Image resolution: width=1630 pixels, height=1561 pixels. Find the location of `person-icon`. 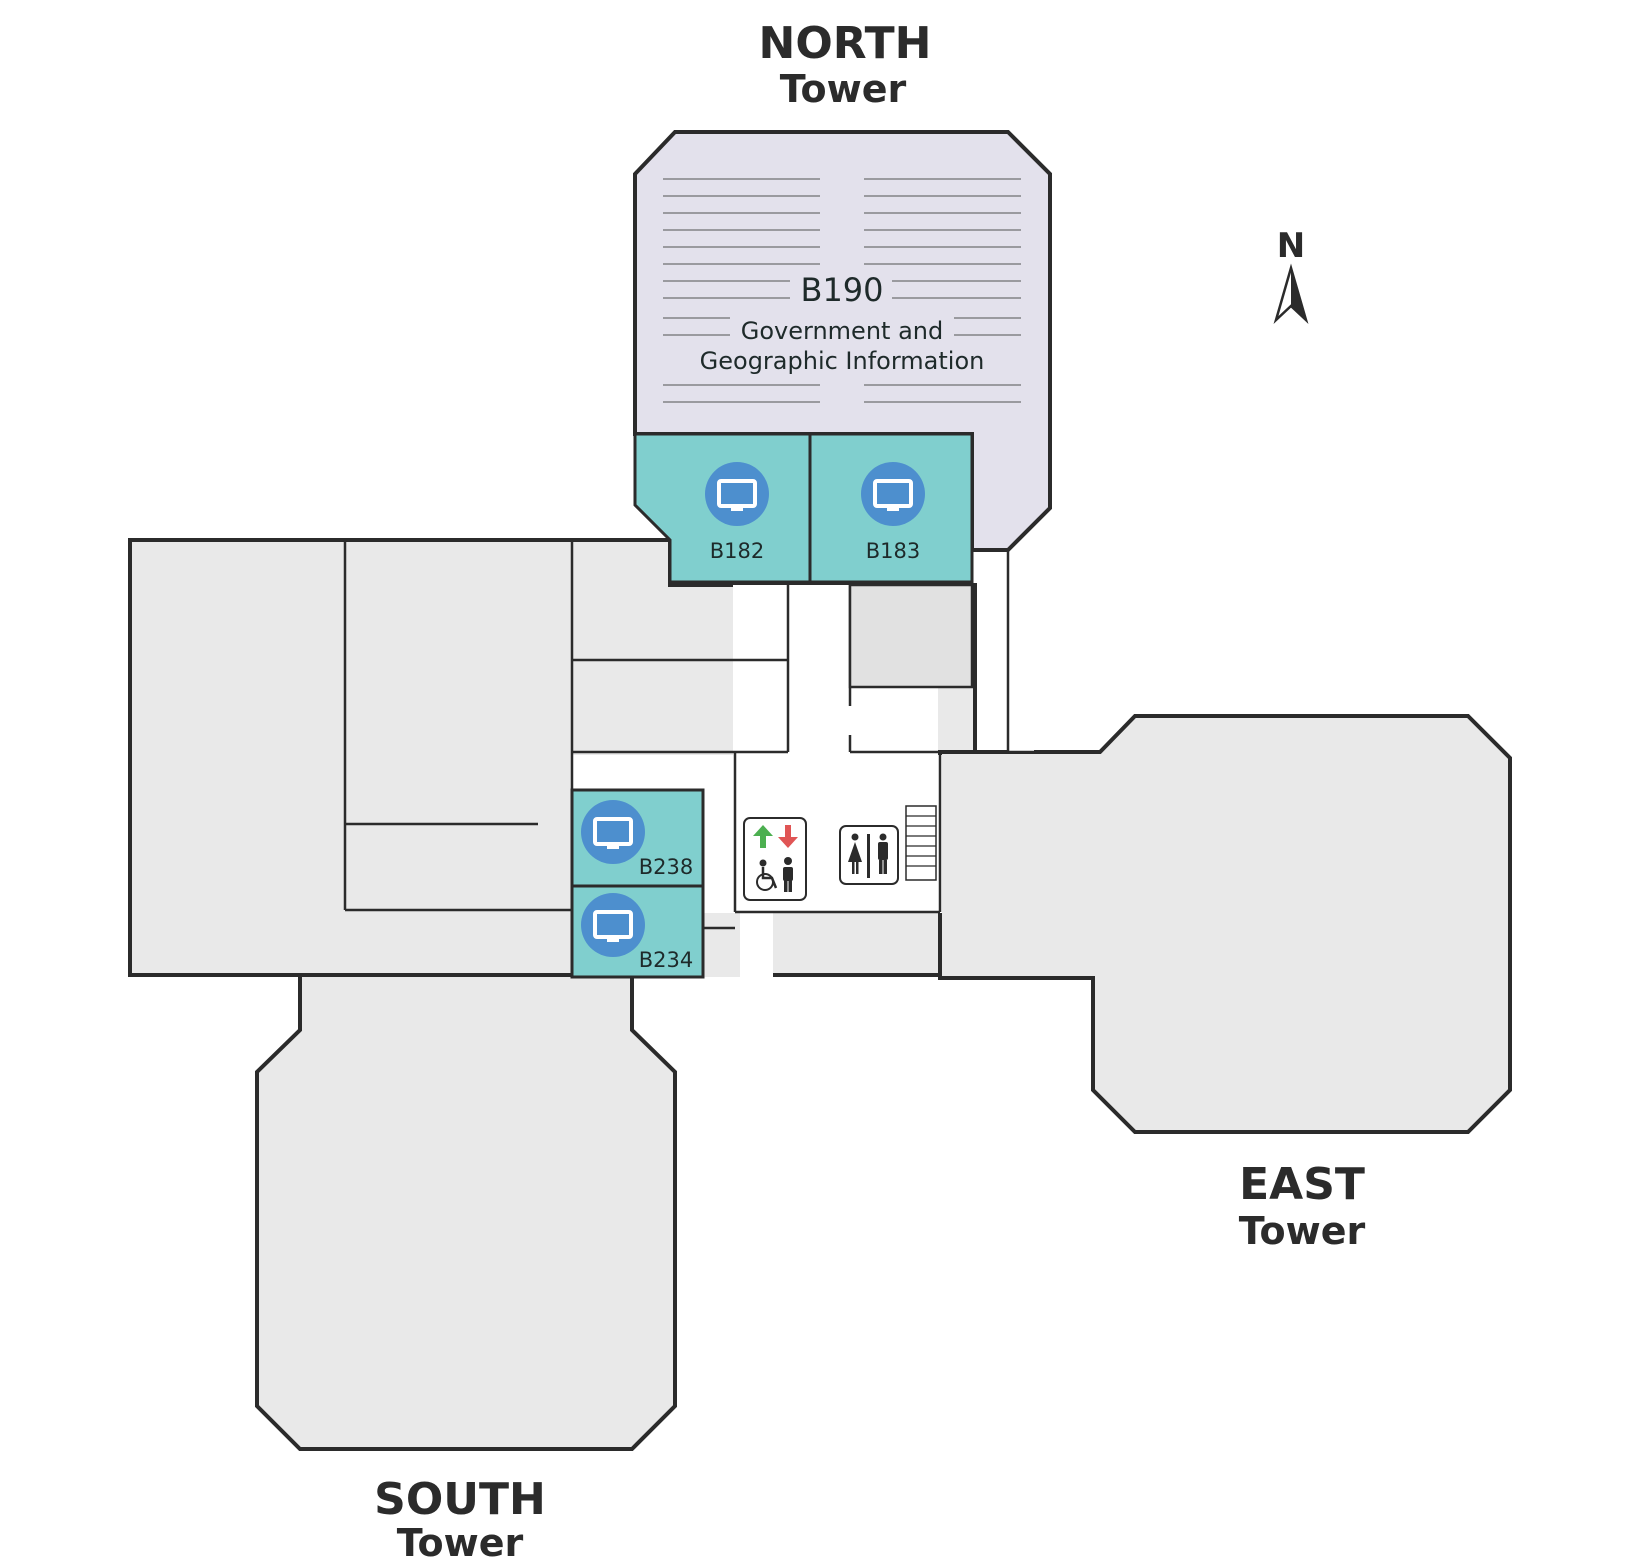

person-icon is located at coordinates (788, 874).